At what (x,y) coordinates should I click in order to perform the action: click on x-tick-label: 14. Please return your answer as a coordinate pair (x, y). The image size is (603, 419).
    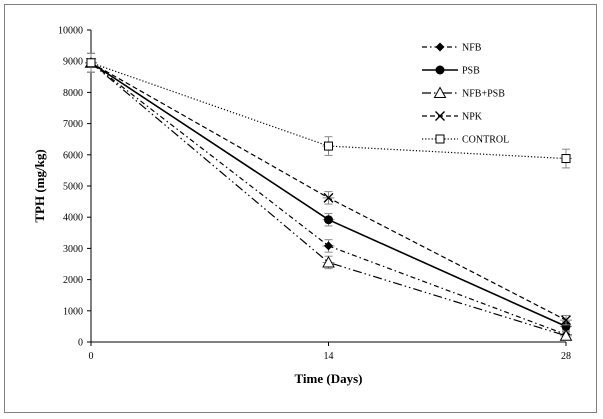
    Looking at the image, I should click on (329, 356).